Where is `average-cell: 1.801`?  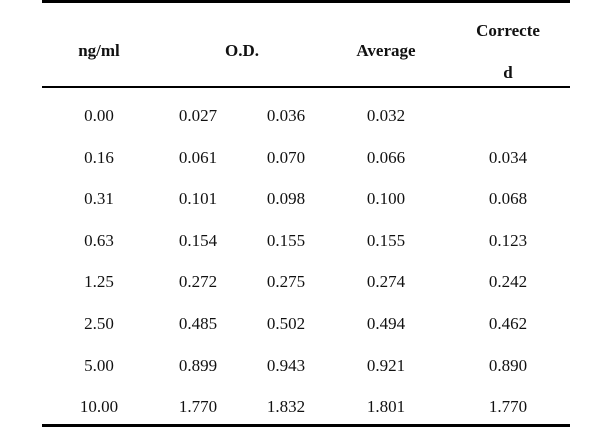
average-cell: 1.801 is located at coordinates (386, 406).